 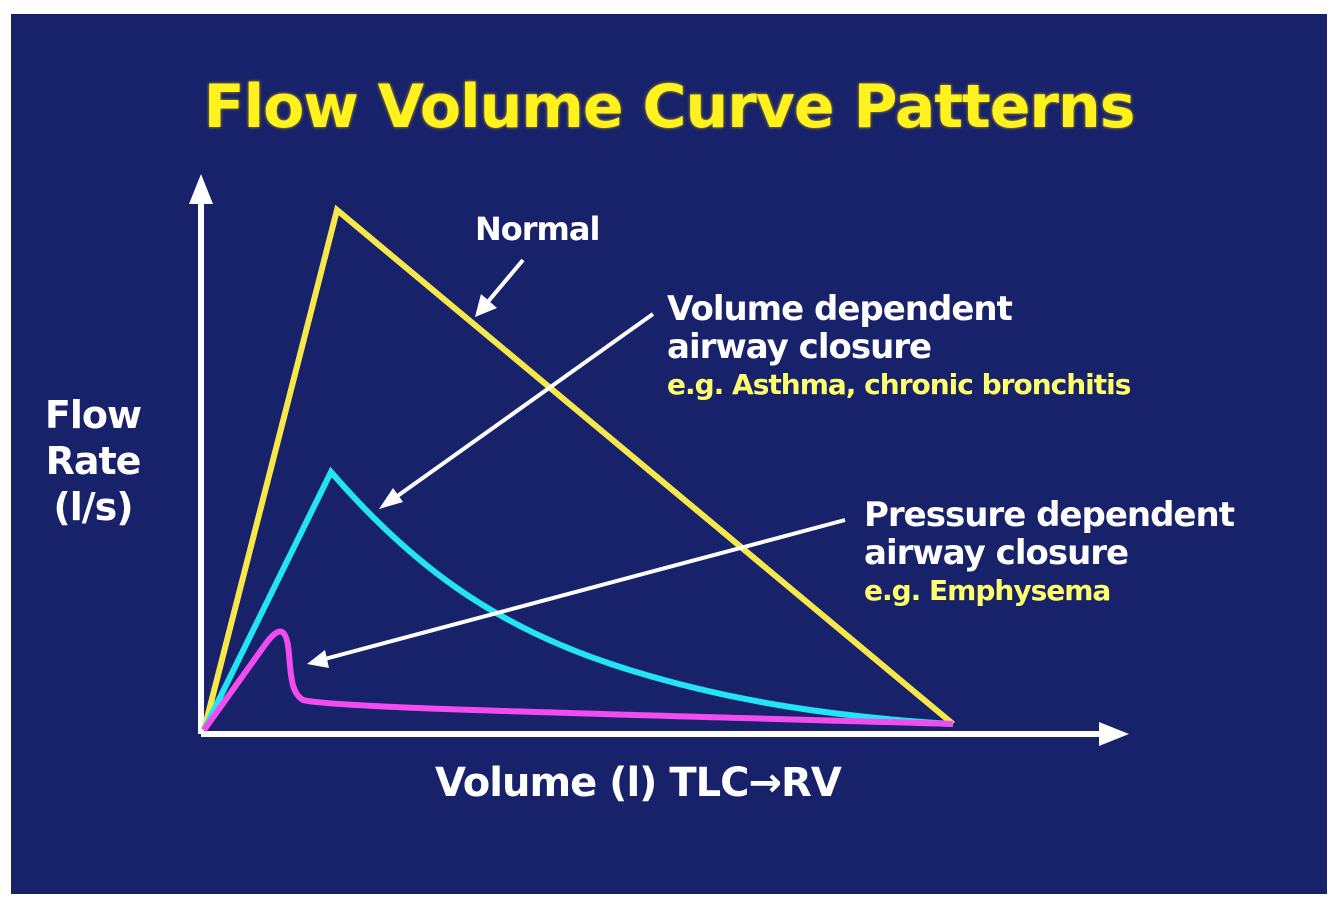 I want to click on volume-dependent-pointer-arrowhead, so click(x=391, y=498).